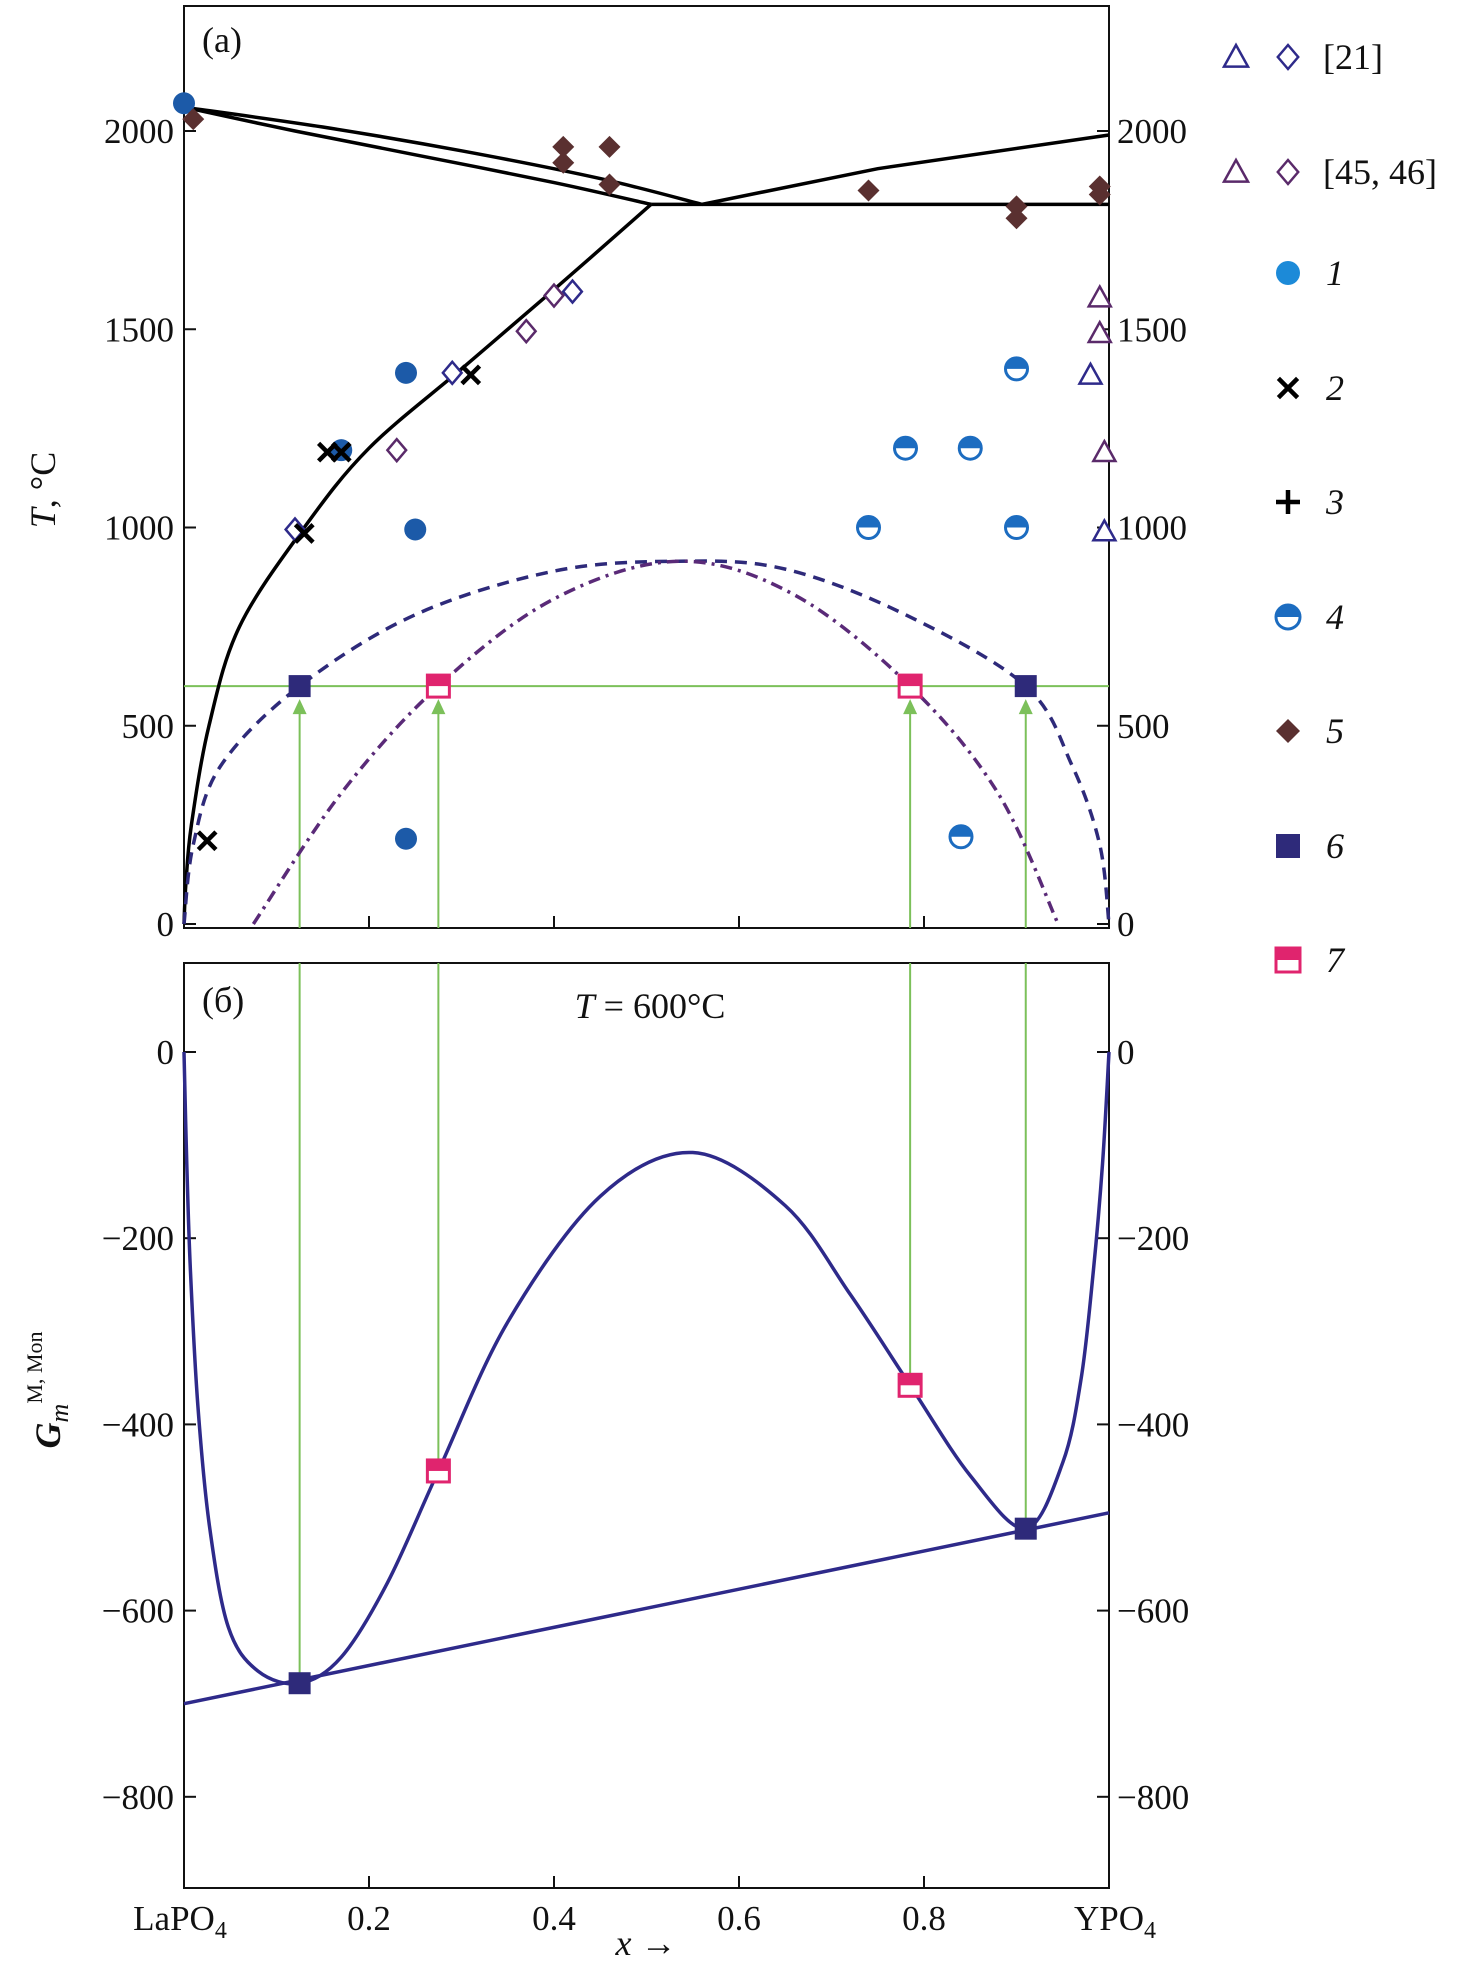  Describe the element at coordinates (138, 1797) in the screenshot. I see `y-tick-label: −800` at that location.